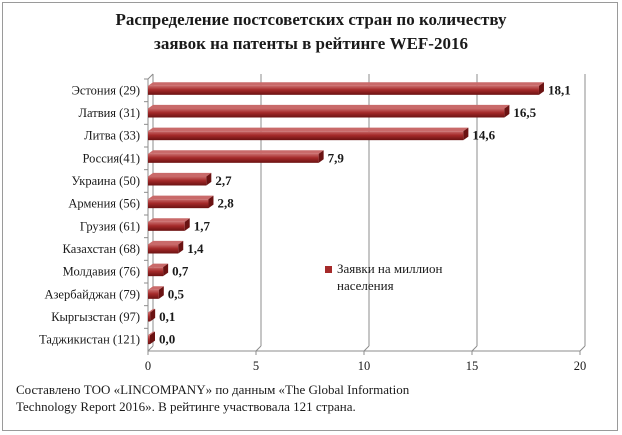 This screenshot has height=435, width=622. What do you see at coordinates (559, 89) in the screenshot?
I see `value-label-0: 18,1` at bounding box center [559, 89].